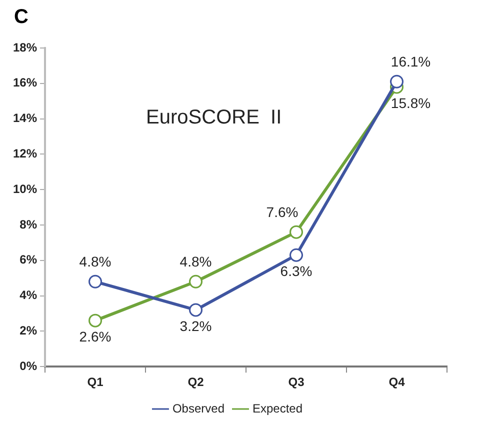 This screenshot has height=429, width=483. I want to click on x-tick-label: Q4, so click(397, 382).